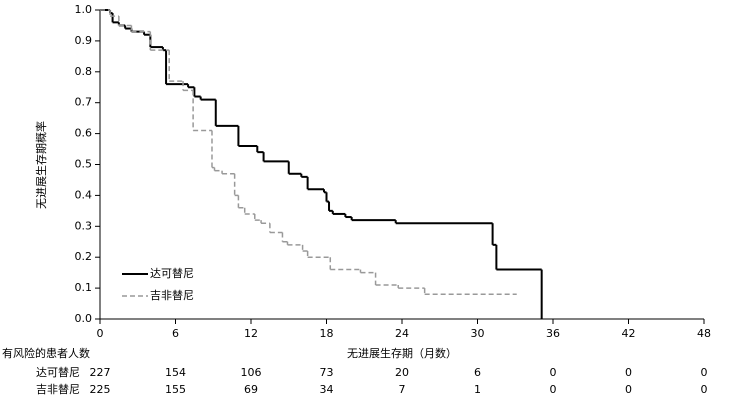 The height and width of the screenshot is (403, 737). I want to click on y-tick-label: 0.4, so click(84, 194).